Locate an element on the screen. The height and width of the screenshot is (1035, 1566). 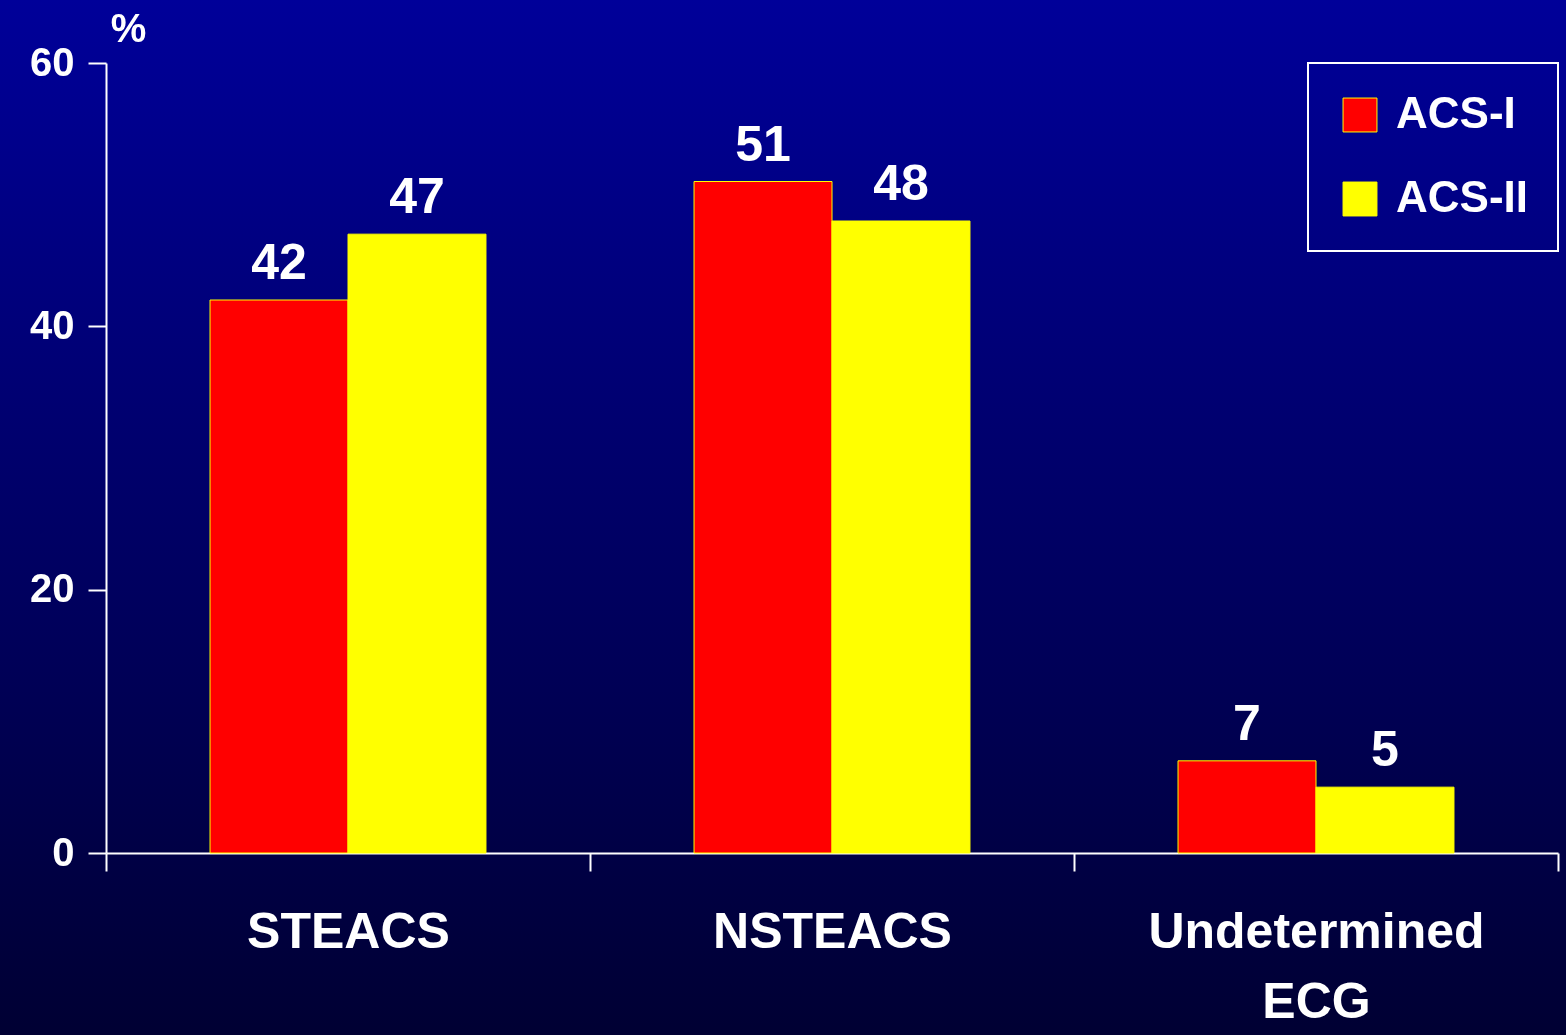
data-label: 47 is located at coordinates (417, 196).